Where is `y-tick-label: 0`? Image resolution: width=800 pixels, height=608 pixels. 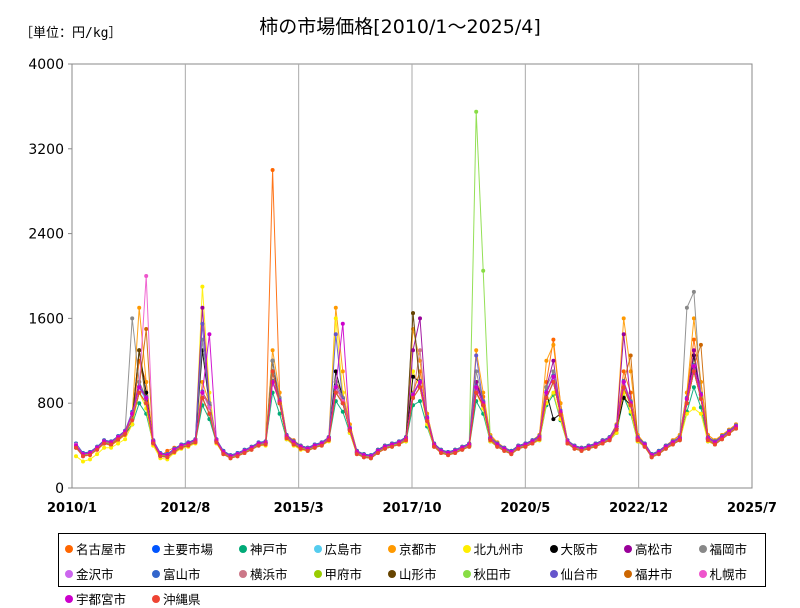
y-tick-label: 0 is located at coordinates (59, 489).